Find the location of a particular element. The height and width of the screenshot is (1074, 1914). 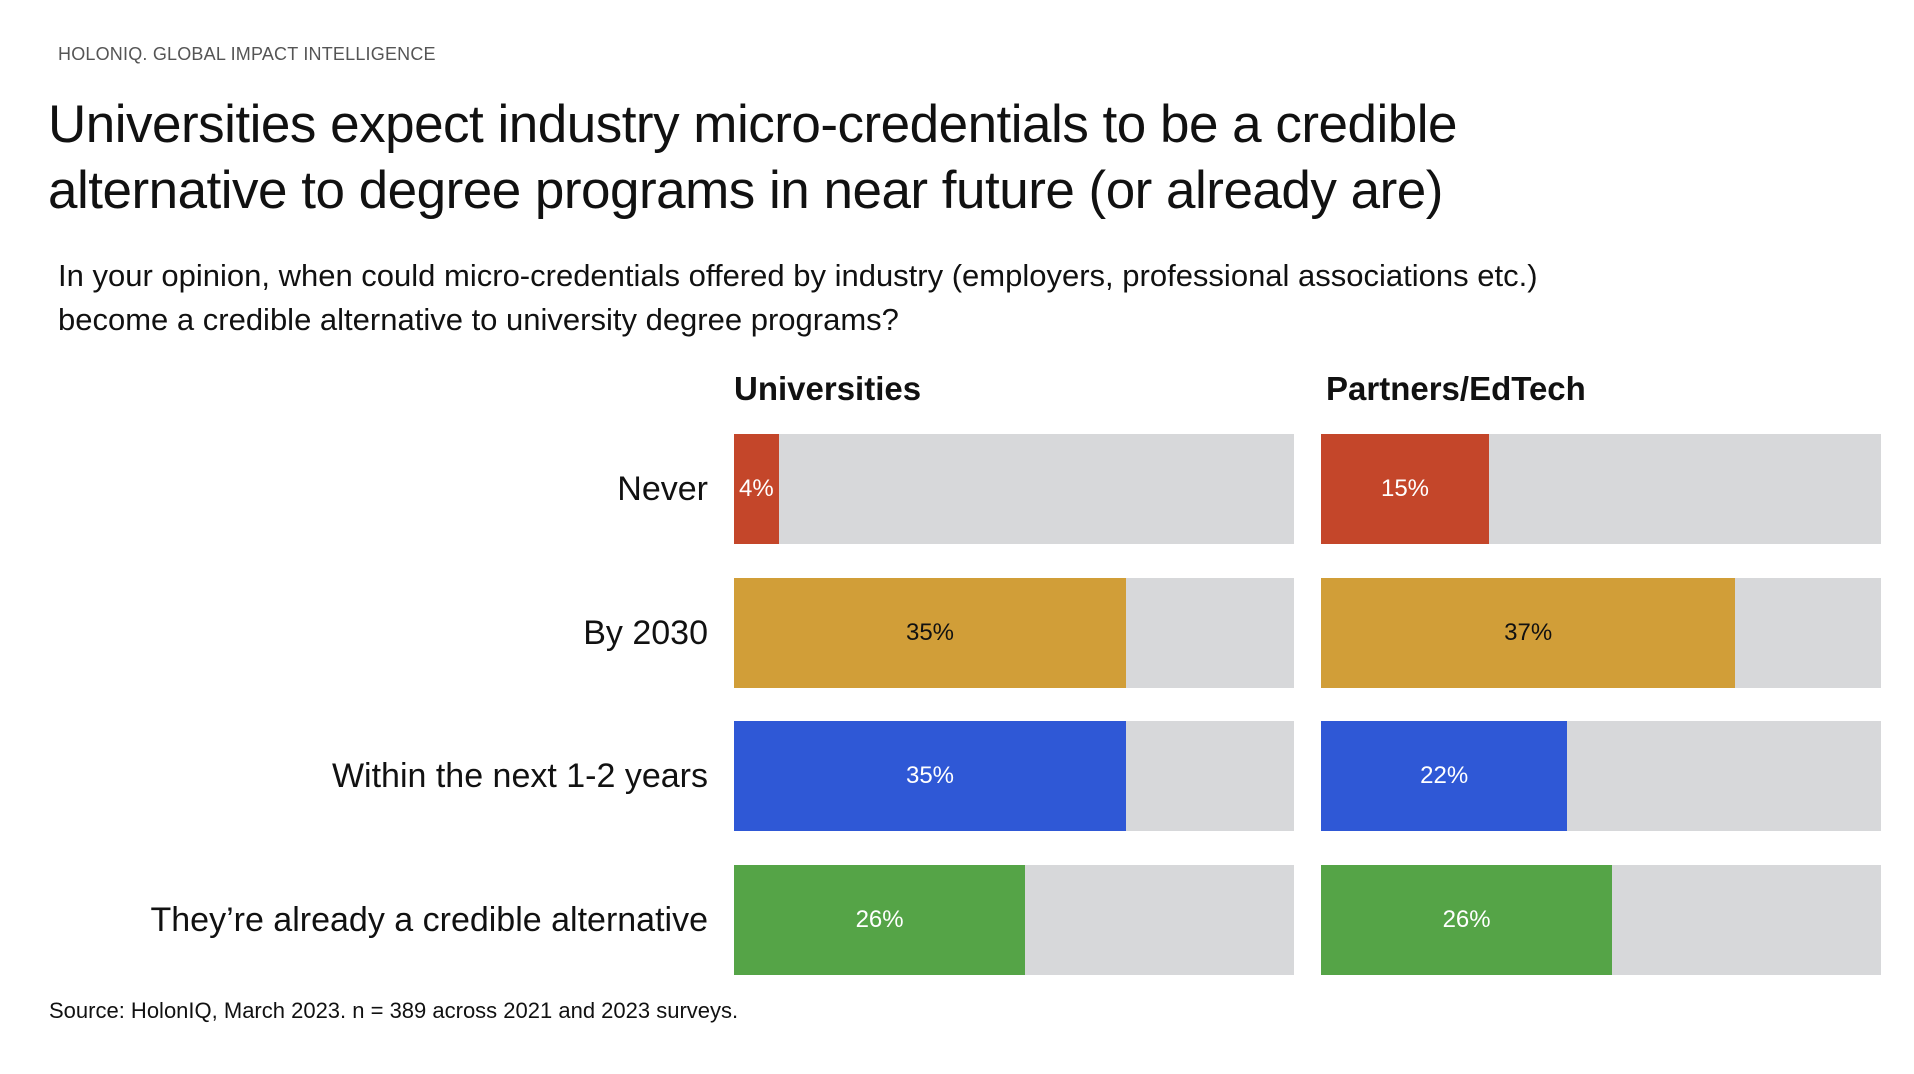

bar-value-label: 22% is located at coordinates (1444, 775).